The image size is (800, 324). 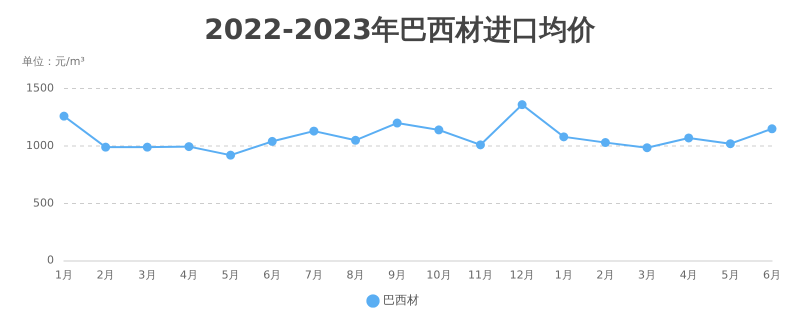 I want to click on x-tick-label: 12月, so click(x=522, y=275).